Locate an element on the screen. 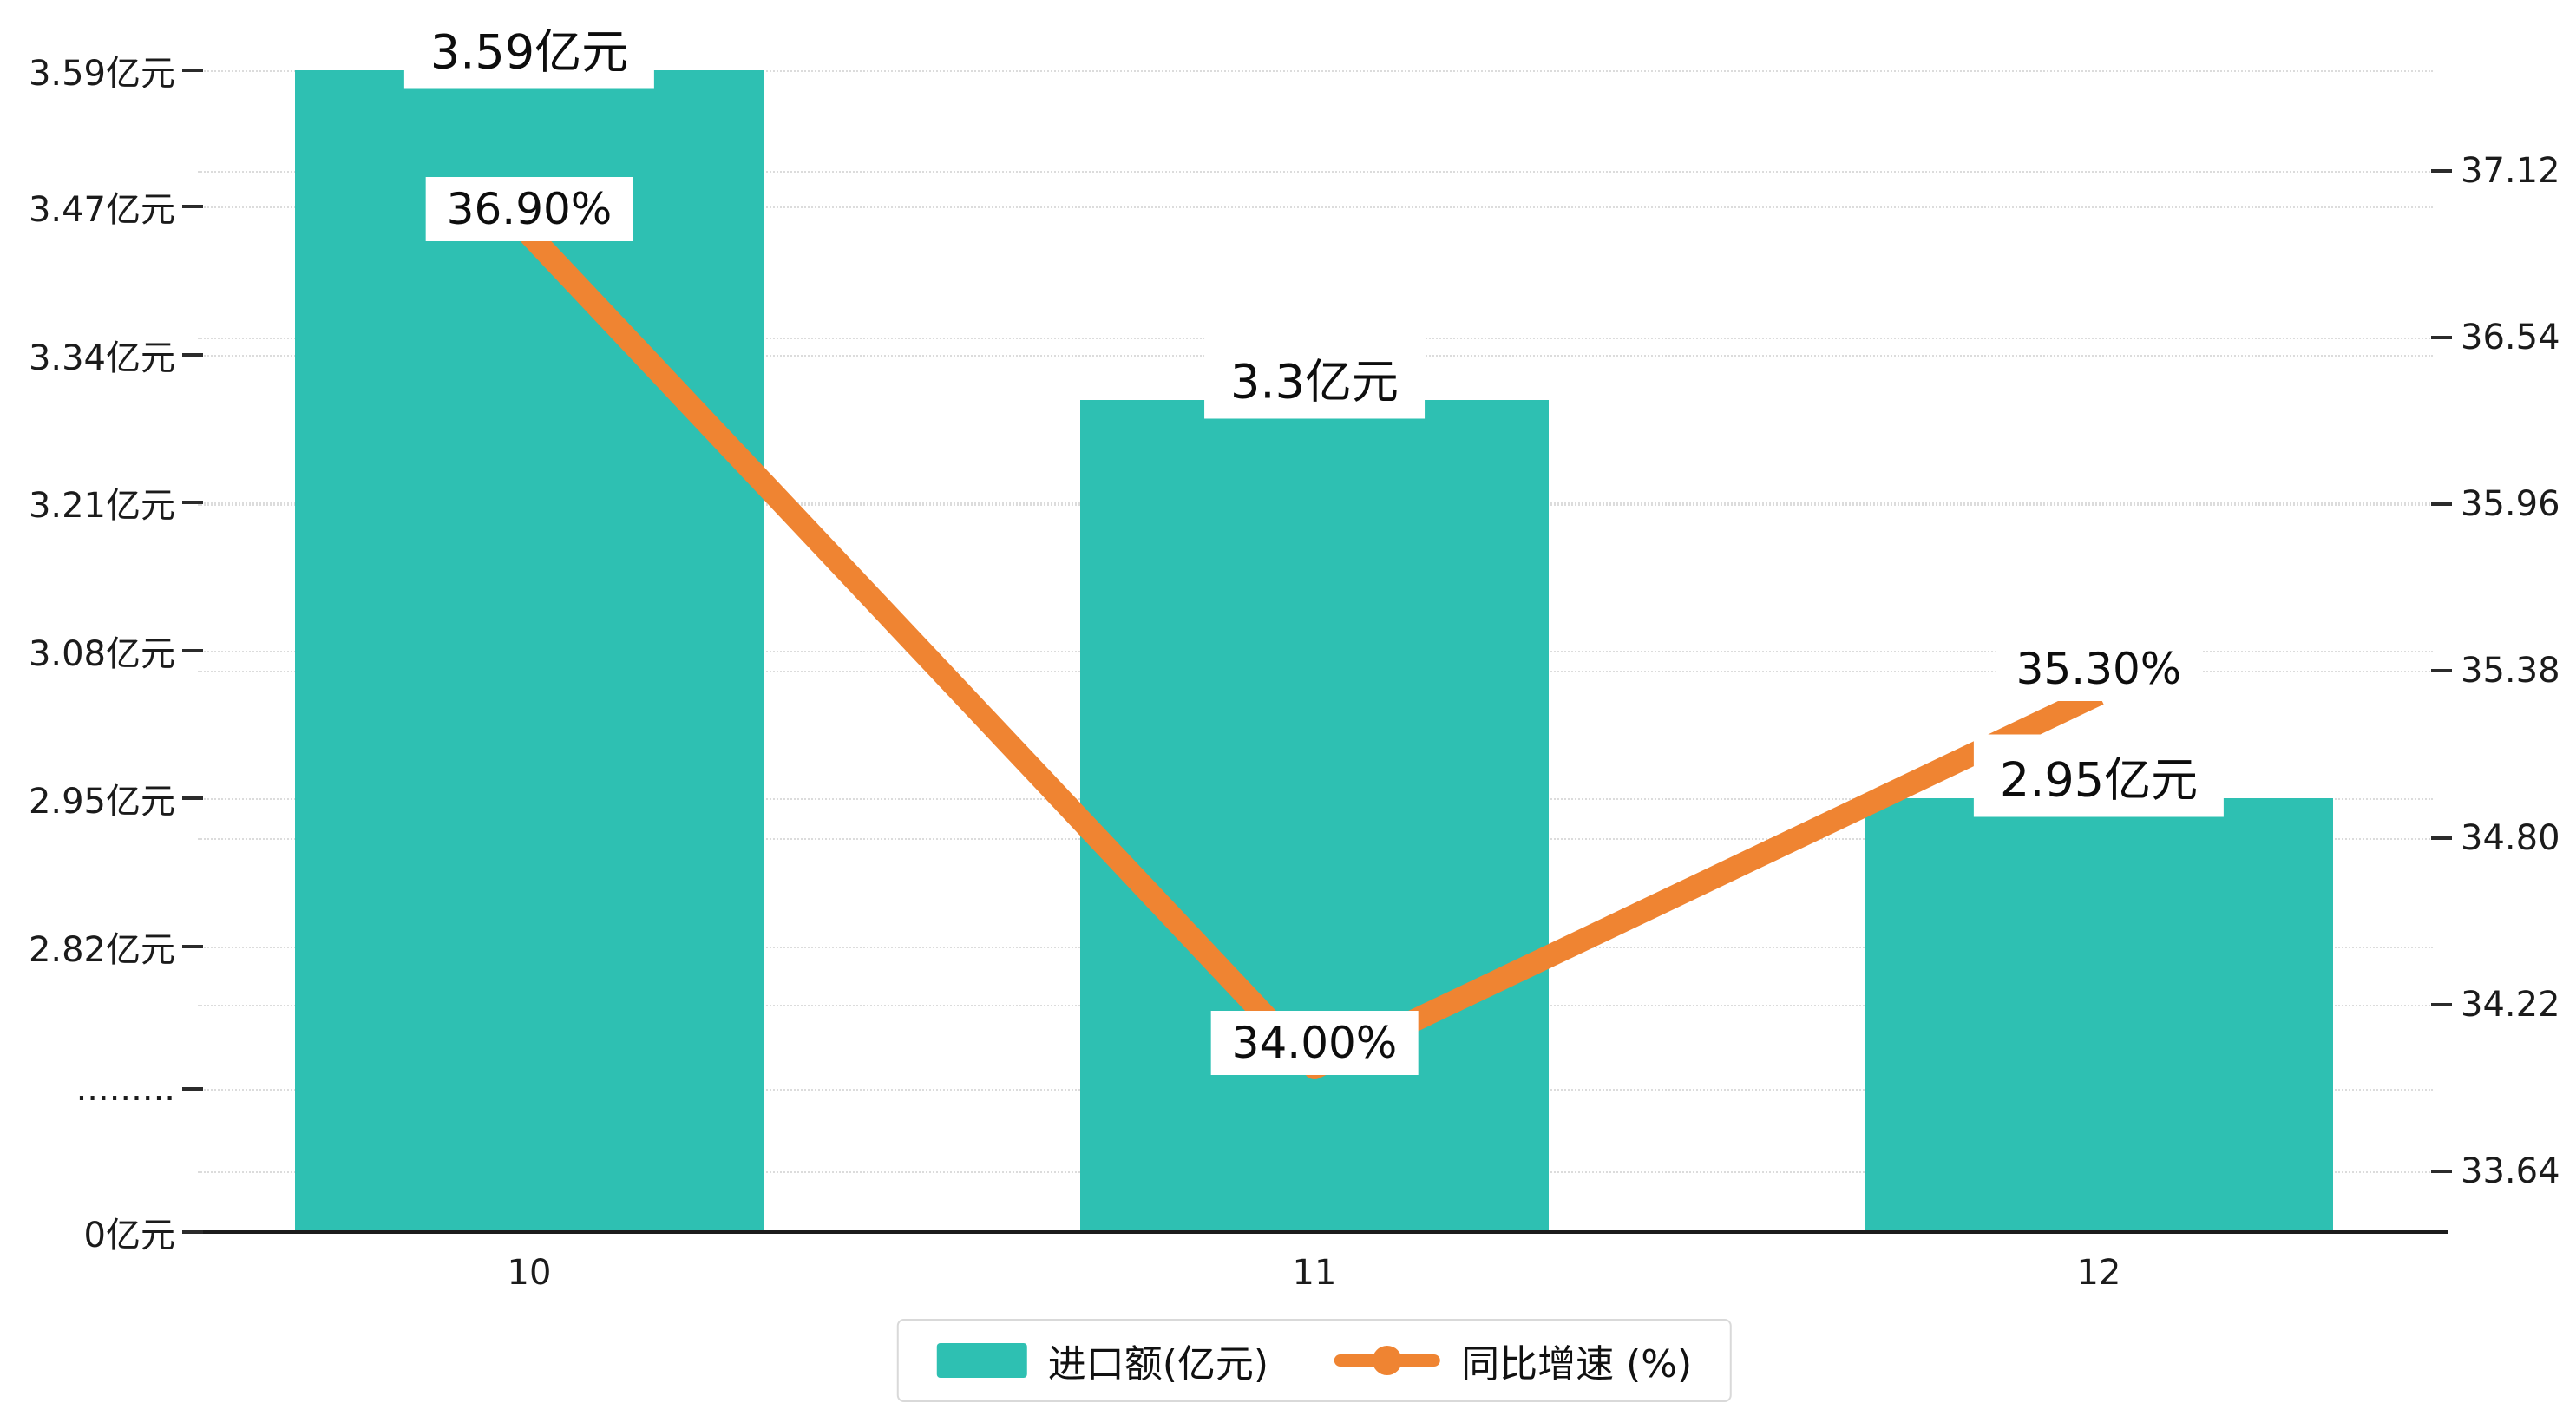  line-value-label: 34.00% is located at coordinates (1314, 1043).